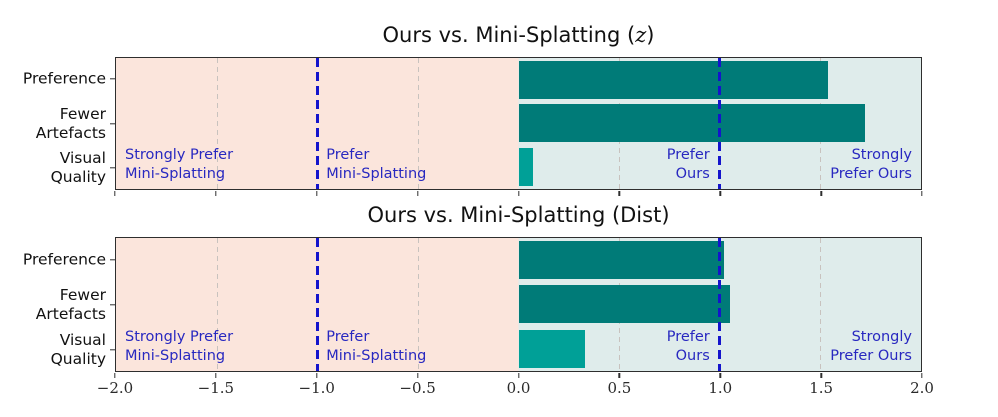 The height and width of the screenshot is (417, 998). Describe the element at coordinates (316, 388) in the screenshot. I see `x-tick-label: −1.0` at that location.